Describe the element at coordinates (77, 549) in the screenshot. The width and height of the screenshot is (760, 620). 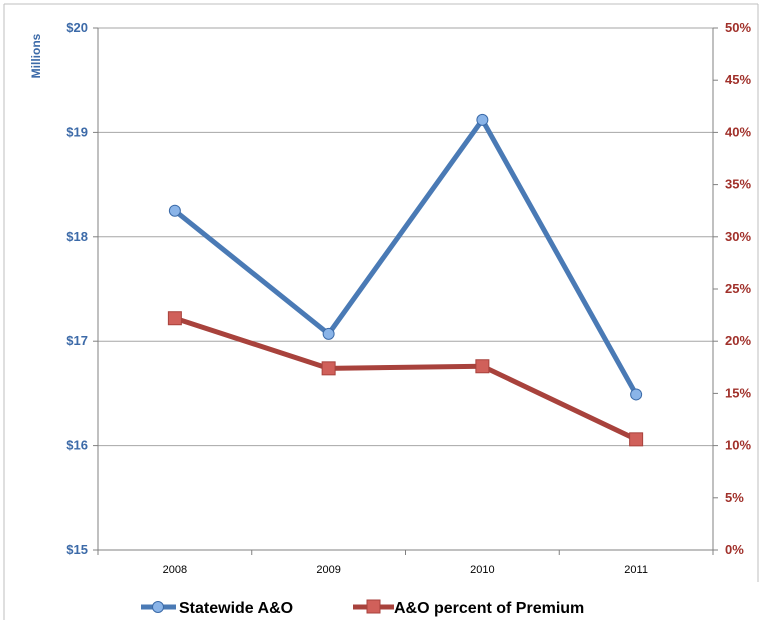
I see `left-tick-label: $15` at that location.